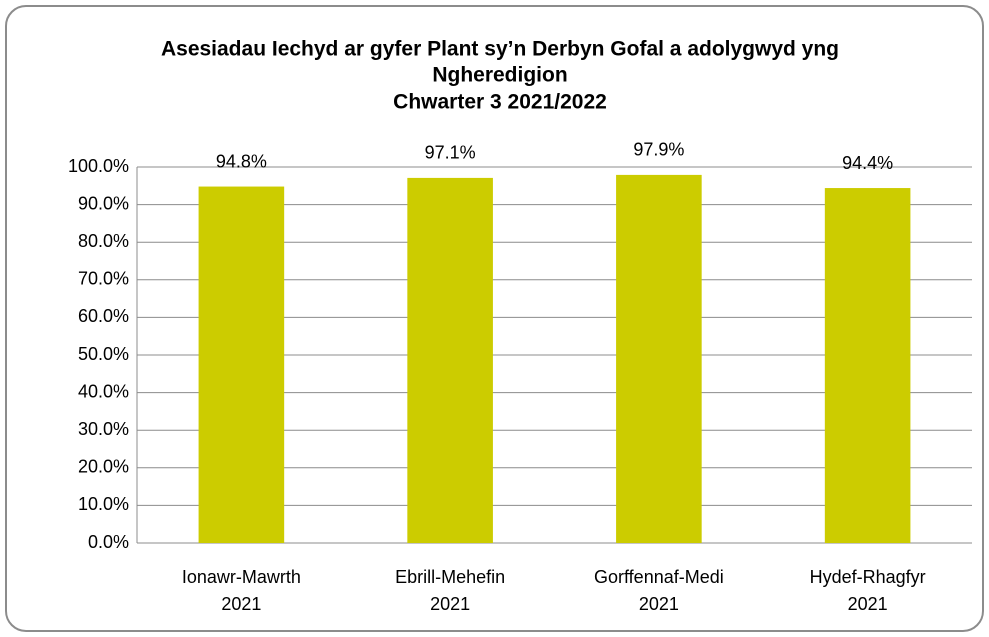 The image size is (989, 637). I want to click on chart-title: Chwarter 3 2021/2022, so click(500, 102).